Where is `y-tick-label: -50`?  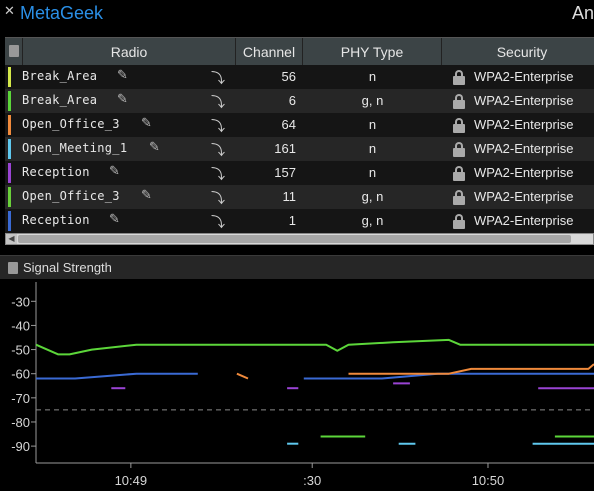
y-tick-label: -50 is located at coordinates (20, 350).